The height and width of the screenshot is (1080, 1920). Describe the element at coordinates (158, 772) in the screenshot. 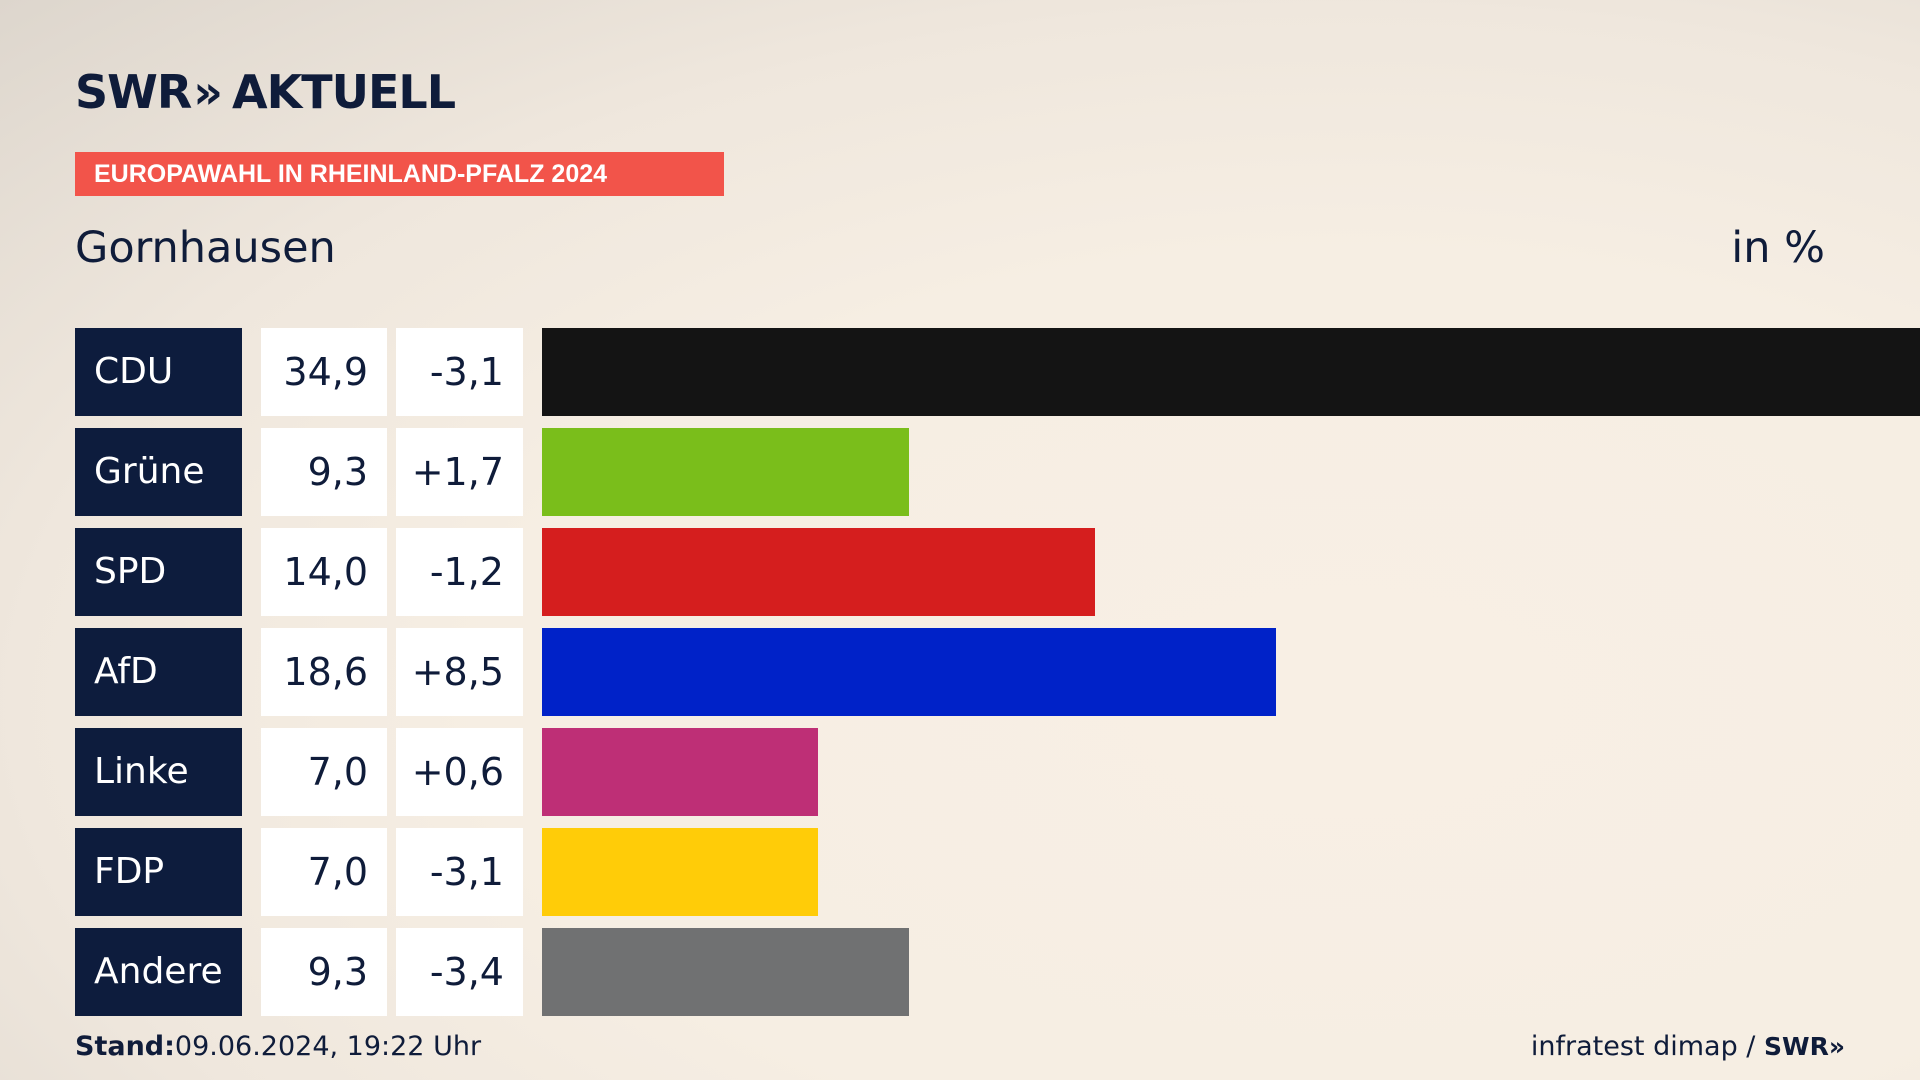

I see `party-label: Linke` at that location.